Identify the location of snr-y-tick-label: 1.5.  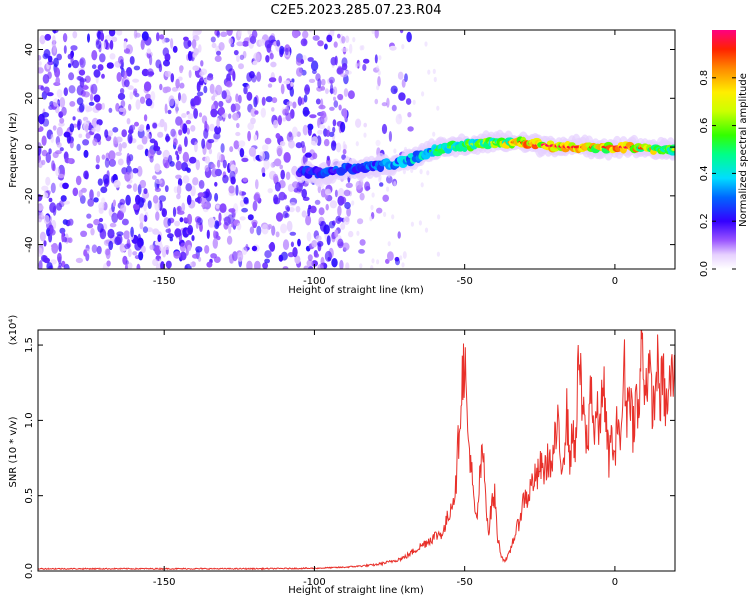
(29, 345).